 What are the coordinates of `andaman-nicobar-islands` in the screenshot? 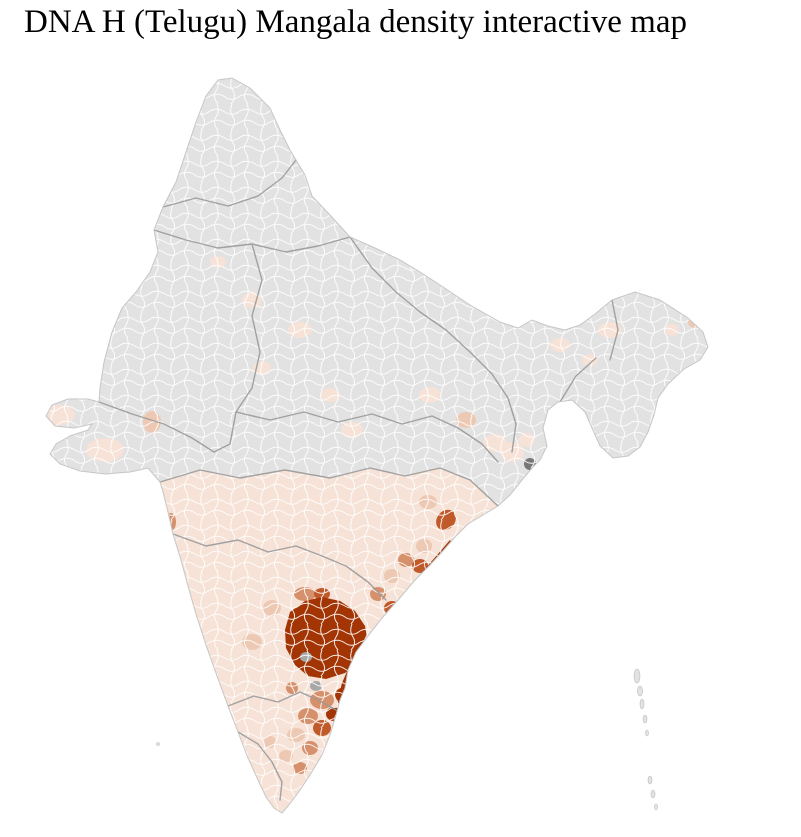 It's located at (407, 739).